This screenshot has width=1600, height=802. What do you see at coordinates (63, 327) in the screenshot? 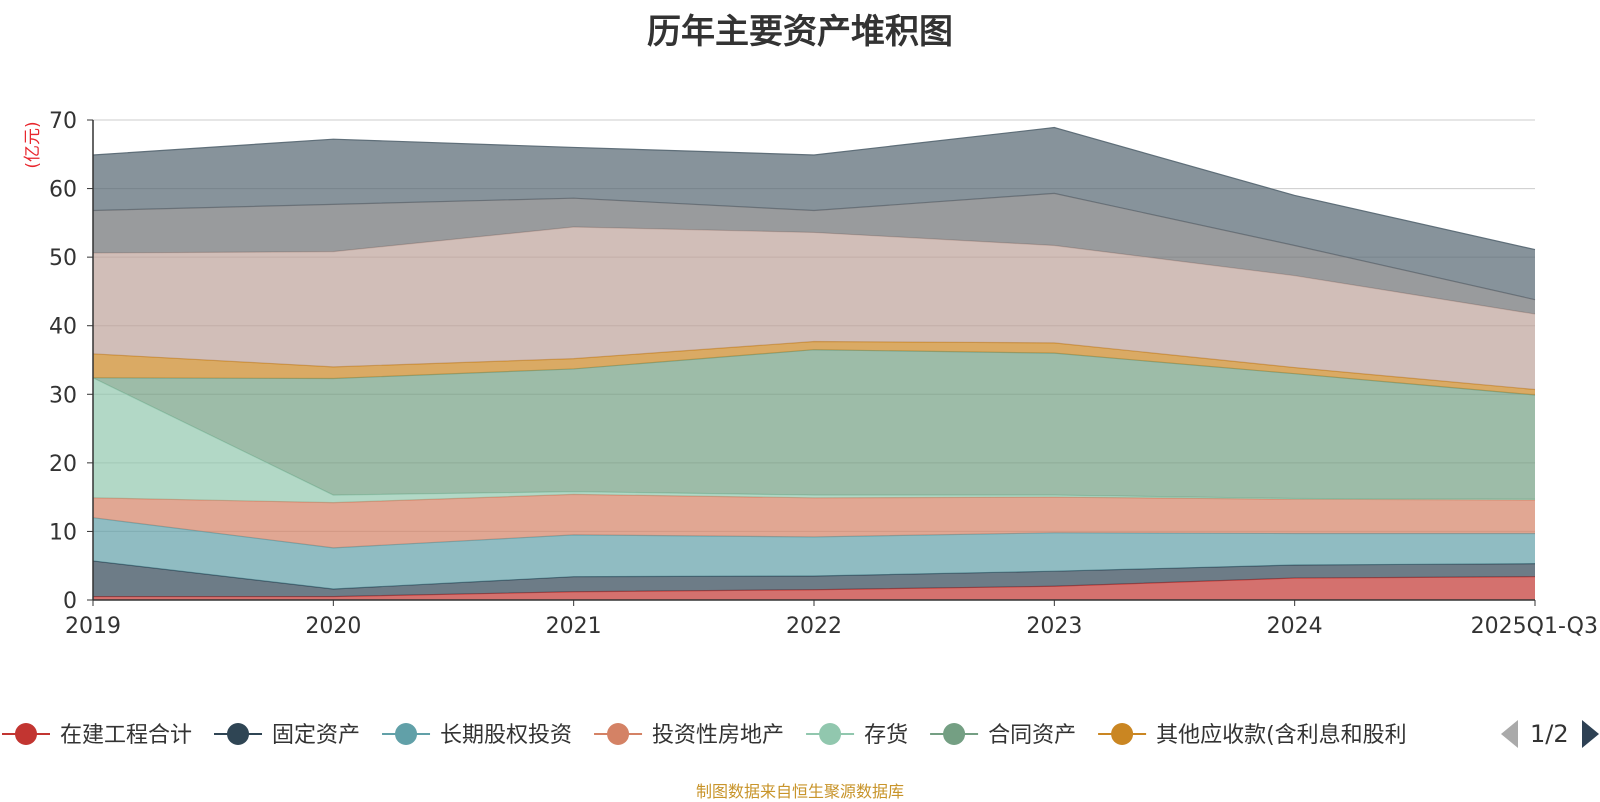
I see `y-tick-label: 40` at bounding box center [63, 327].